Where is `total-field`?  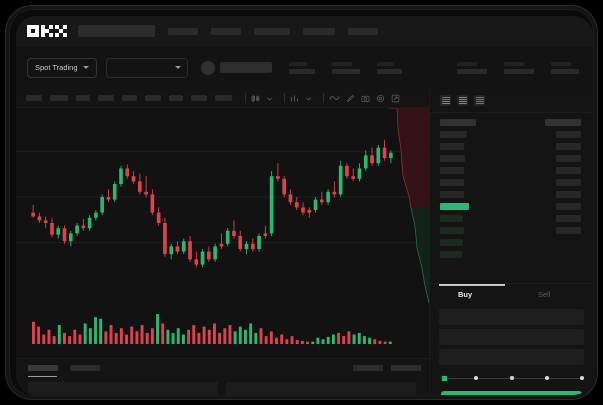 total-field is located at coordinates (511, 357).